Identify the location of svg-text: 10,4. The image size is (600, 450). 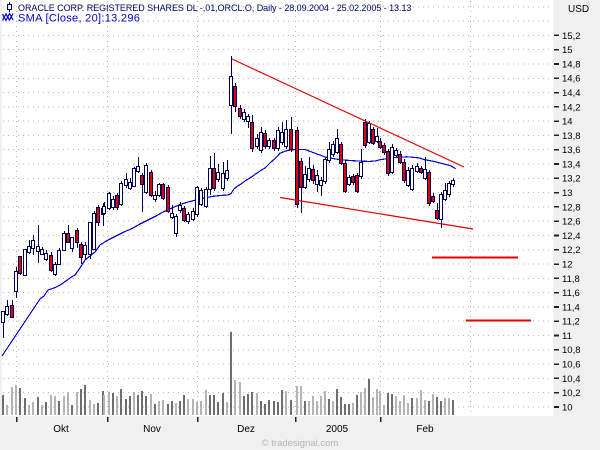
(571, 379).